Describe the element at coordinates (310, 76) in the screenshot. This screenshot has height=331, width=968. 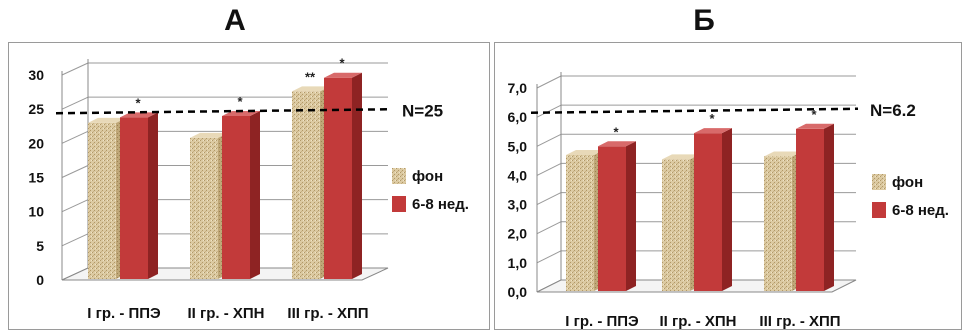
I see `significance-mark-a: **` at that location.